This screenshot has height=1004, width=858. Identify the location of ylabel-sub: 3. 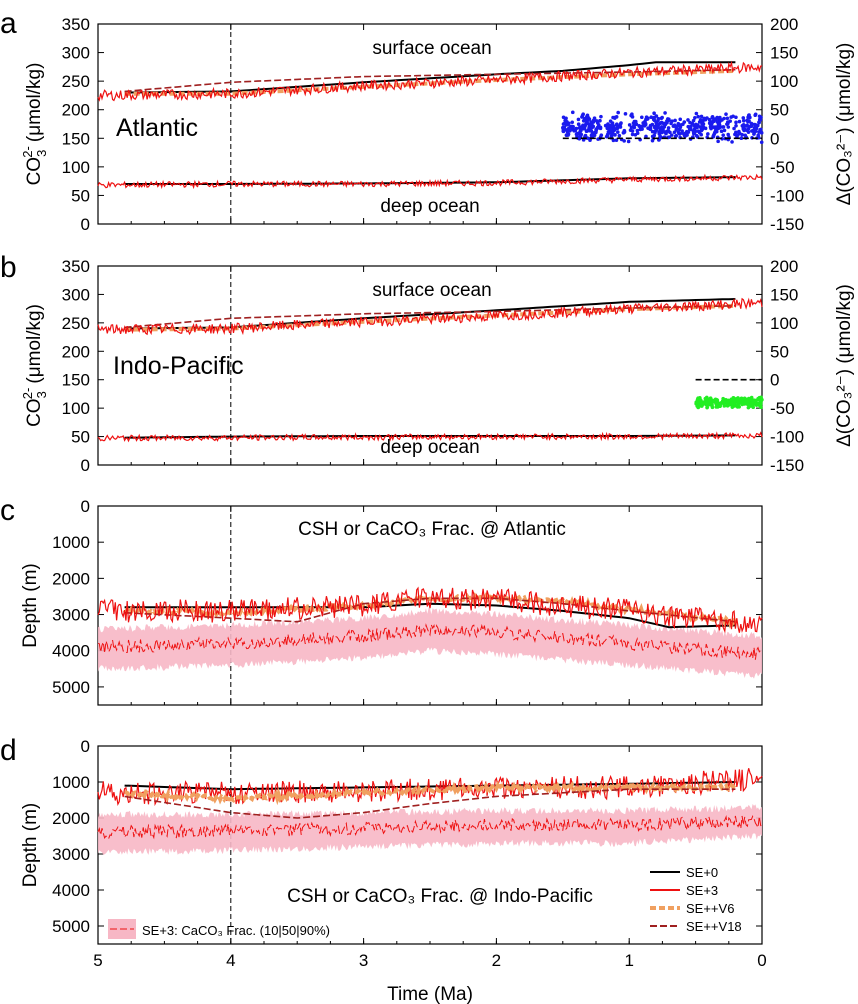
(41, 394).